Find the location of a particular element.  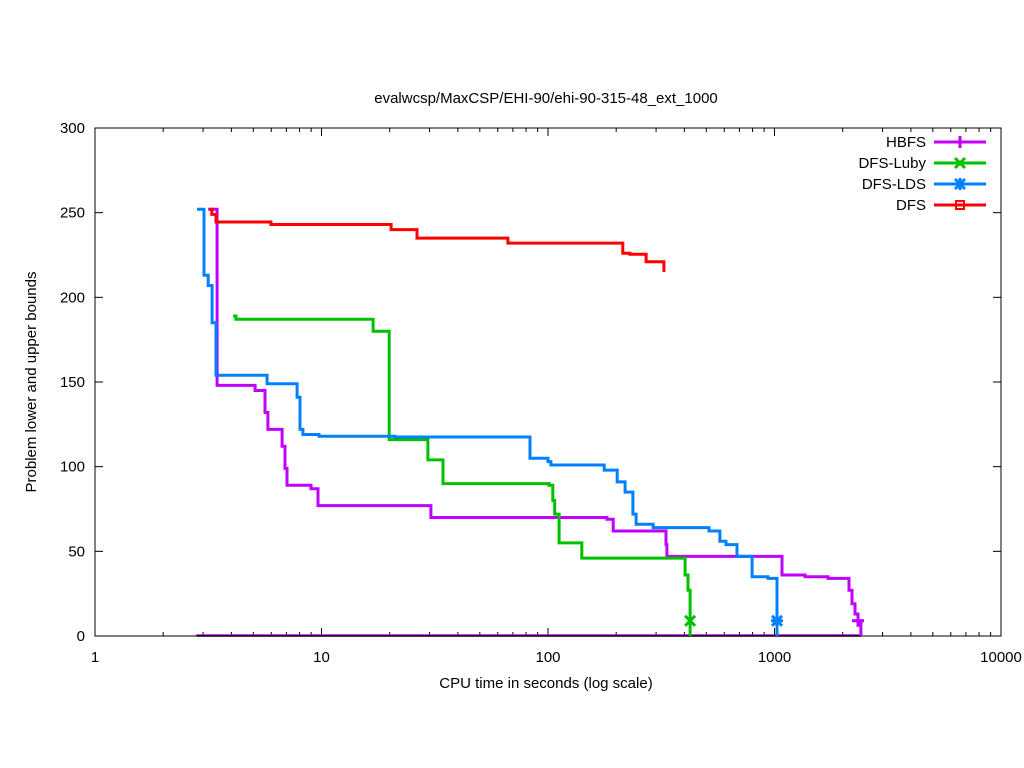

x-tick-label: 100 is located at coordinates (547, 657).